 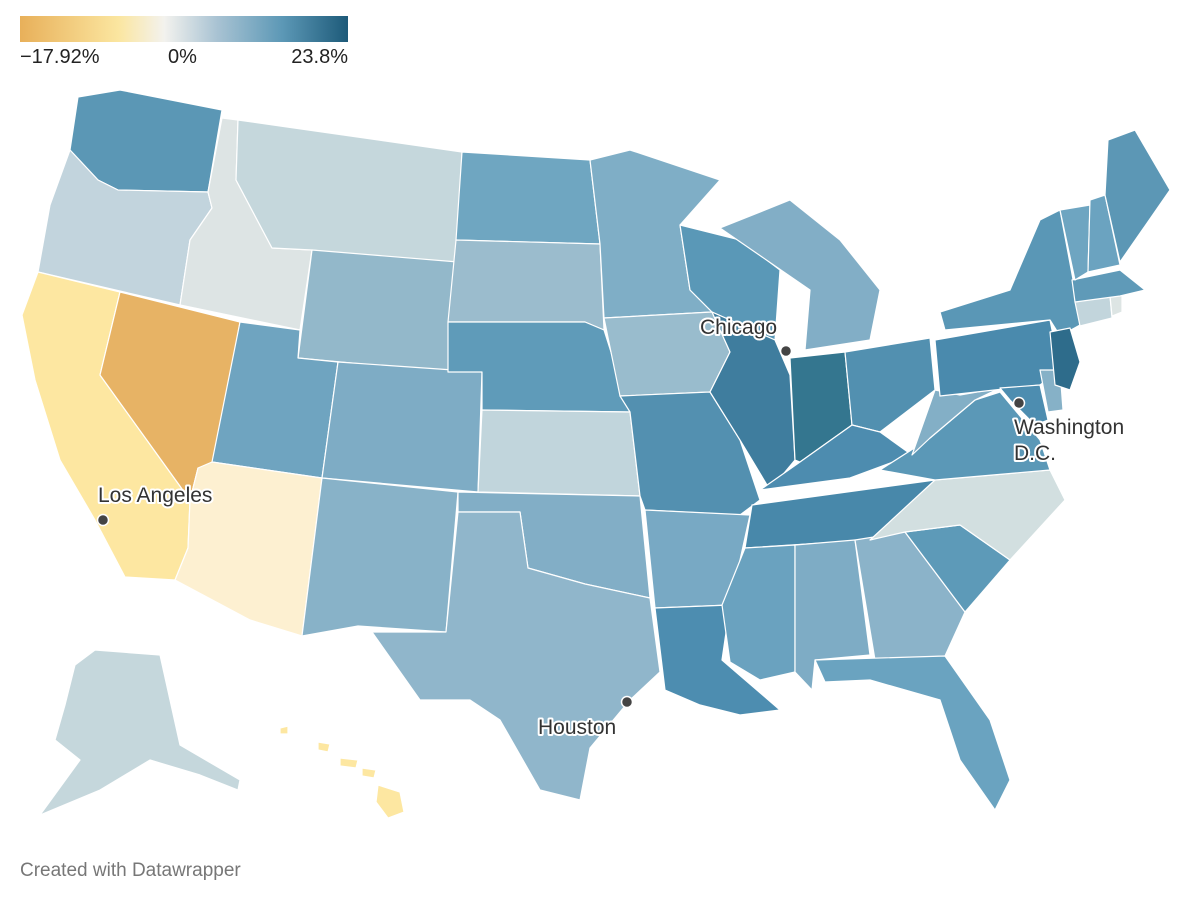 I want to click on state-maine, so click(x=1137, y=196).